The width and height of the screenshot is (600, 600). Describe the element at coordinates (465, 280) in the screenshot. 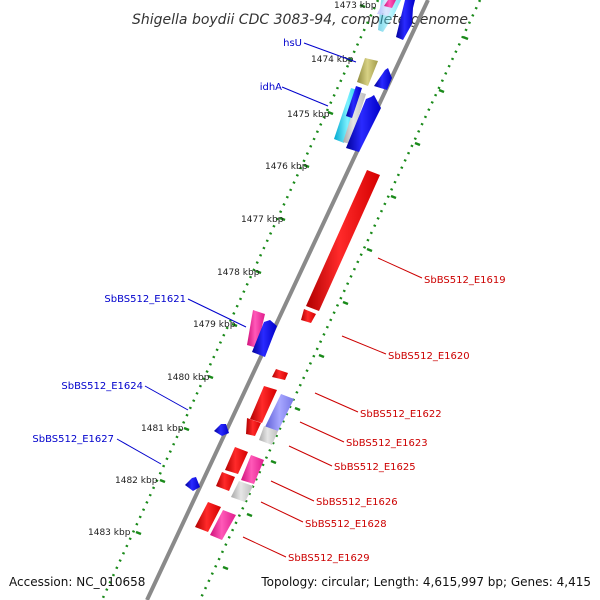

I see `gene-label-e1619: SbBS512_E1619` at that location.